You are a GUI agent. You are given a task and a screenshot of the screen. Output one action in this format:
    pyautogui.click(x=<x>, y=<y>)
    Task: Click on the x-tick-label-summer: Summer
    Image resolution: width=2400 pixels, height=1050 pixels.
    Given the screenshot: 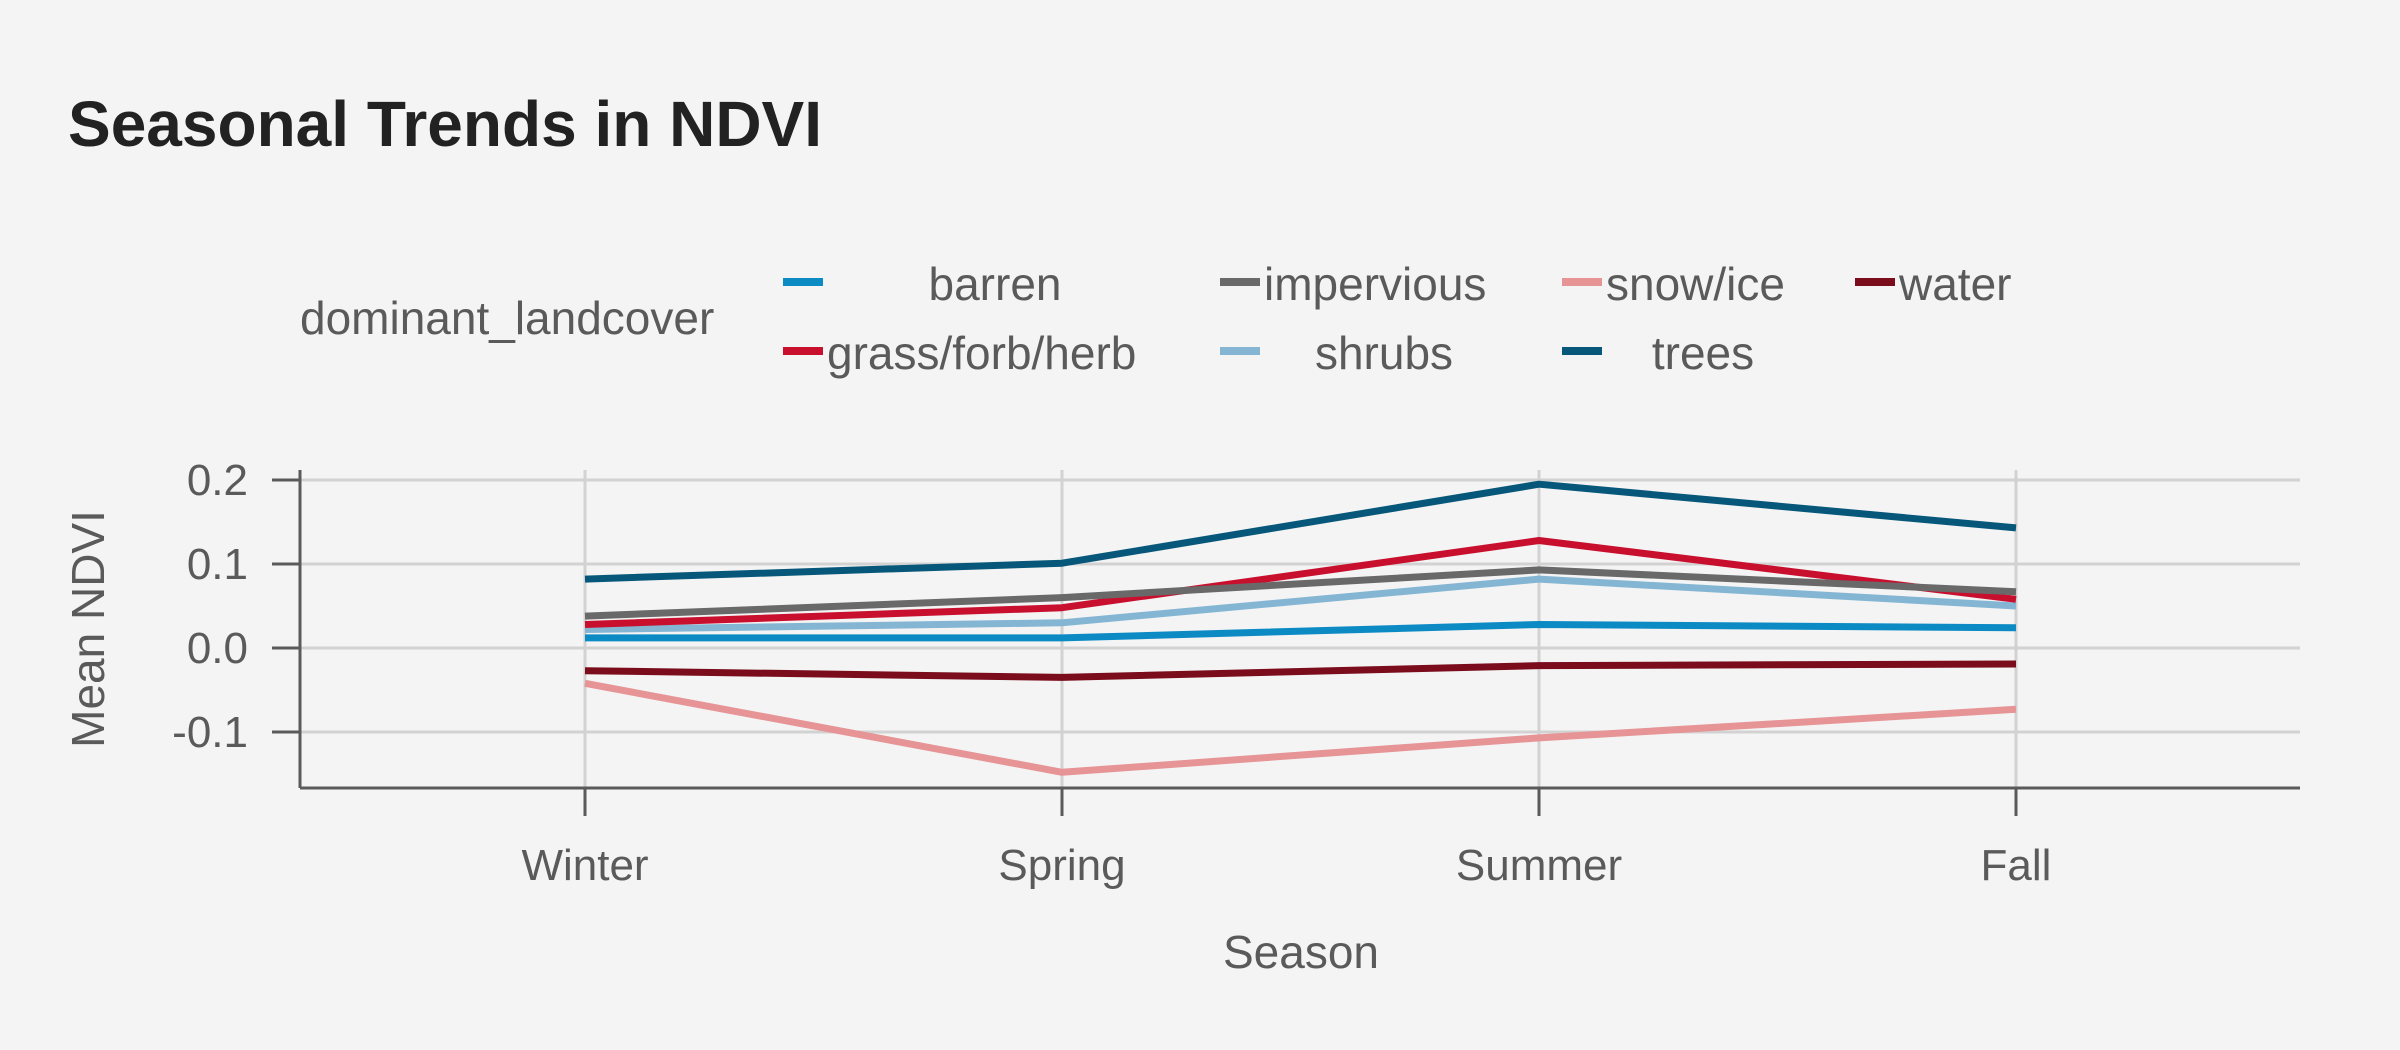 What is the action you would take?
    pyautogui.click(x=1539, y=865)
    